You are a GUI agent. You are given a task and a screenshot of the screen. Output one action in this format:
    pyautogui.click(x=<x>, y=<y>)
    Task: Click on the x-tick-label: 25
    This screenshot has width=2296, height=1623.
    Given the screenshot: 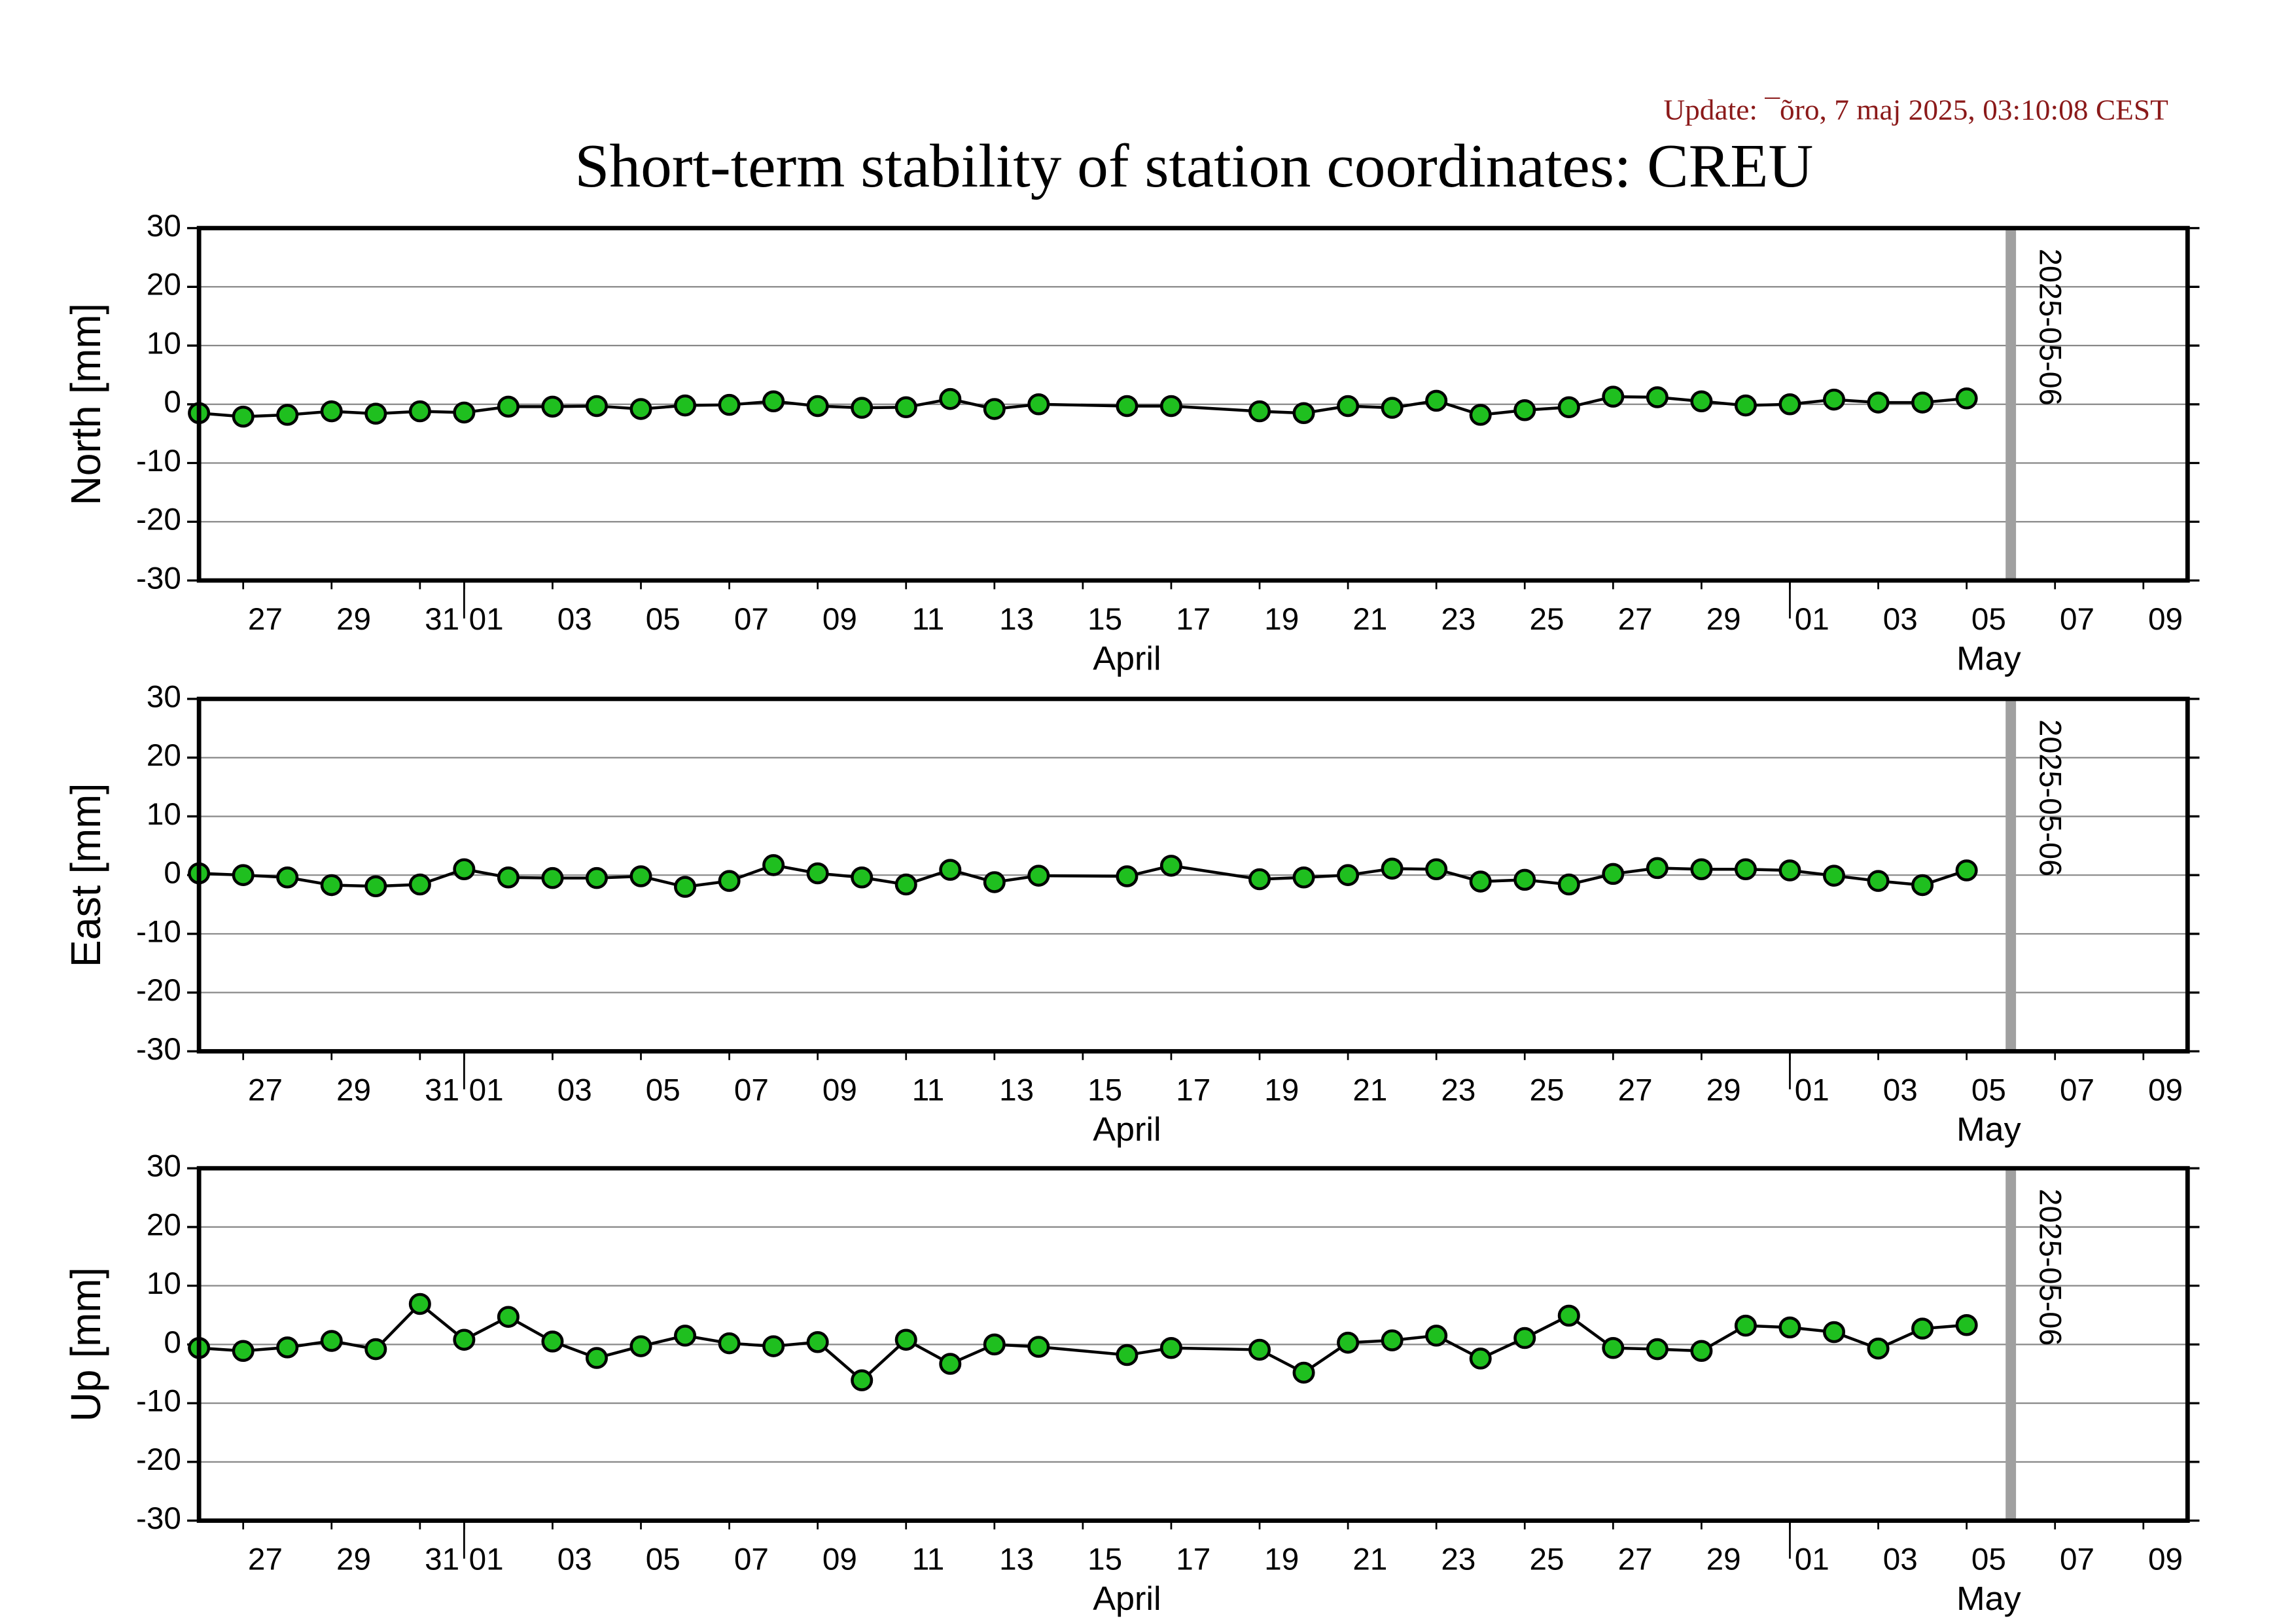 What is the action you would take?
    pyautogui.click(x=1547, y=1090)
    